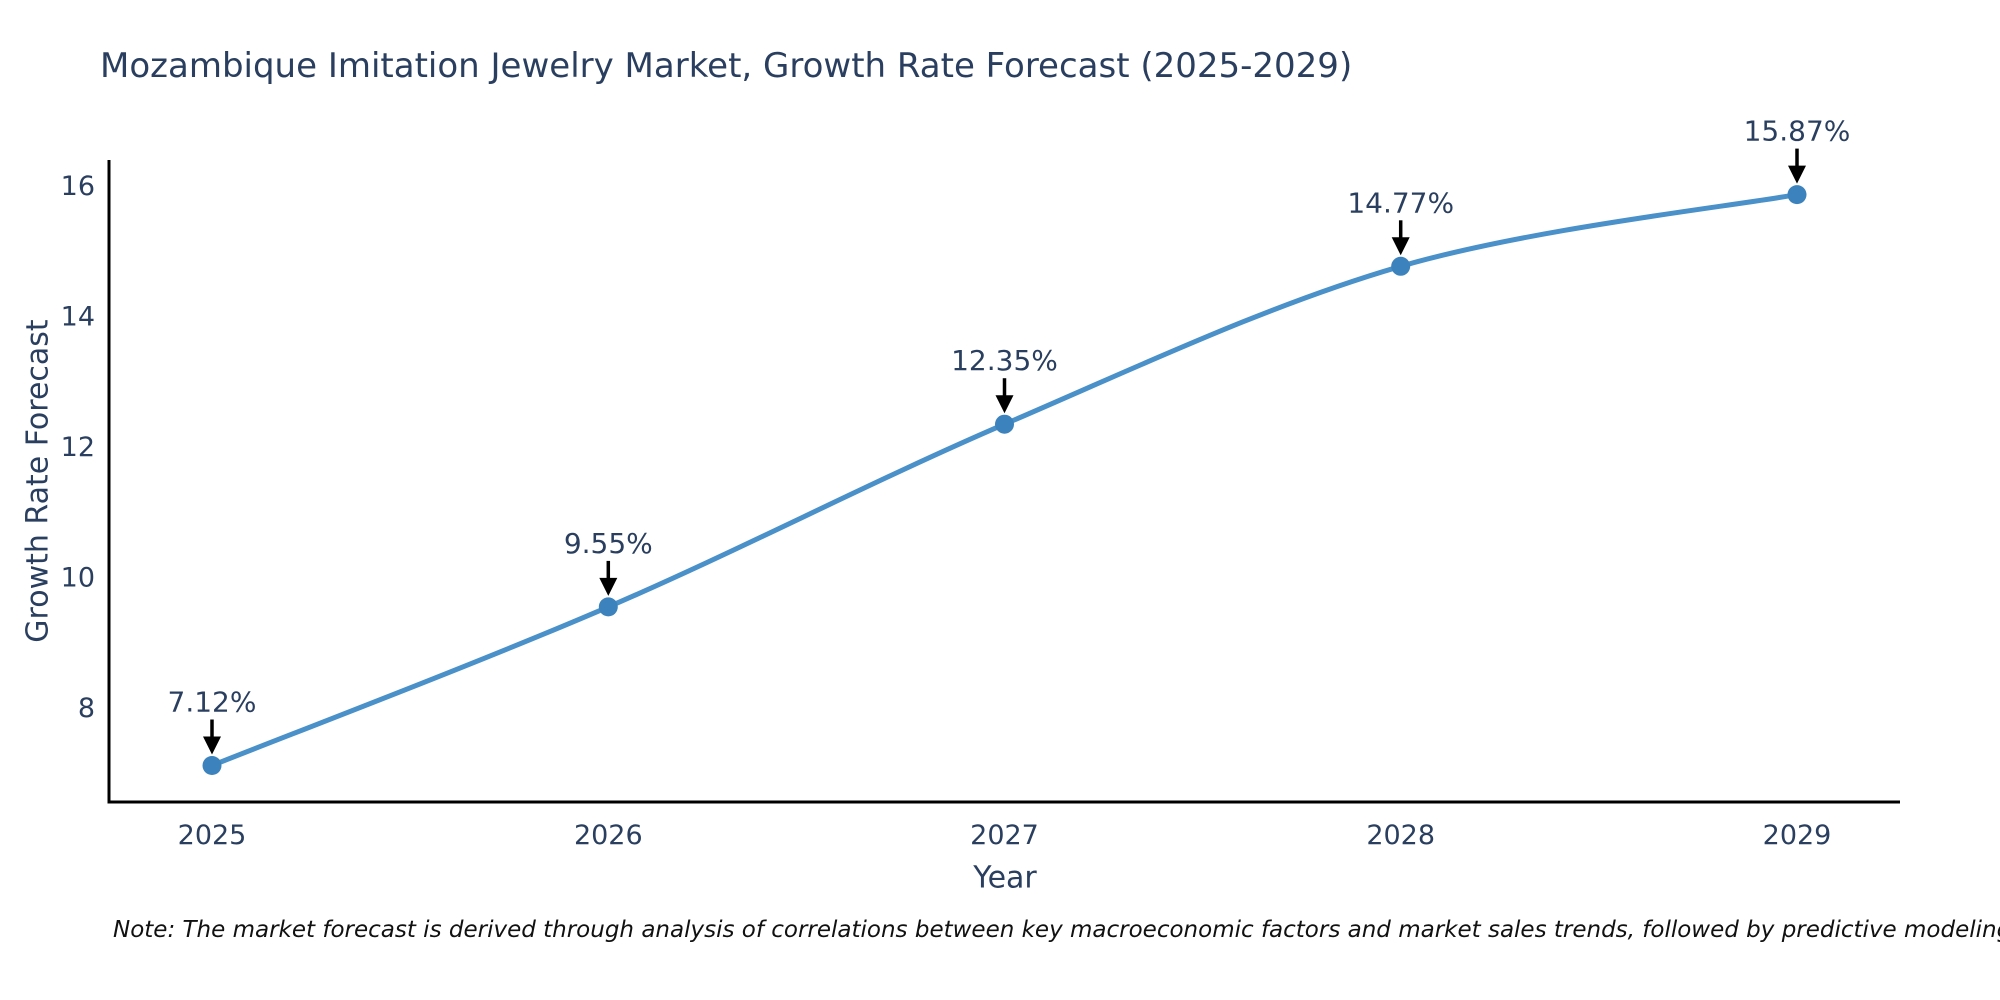  What do you see at coordinates (1797, 131) in the screenshot?
I see `point-label-2029: 15.87%` at bounding box center [1797, 131].